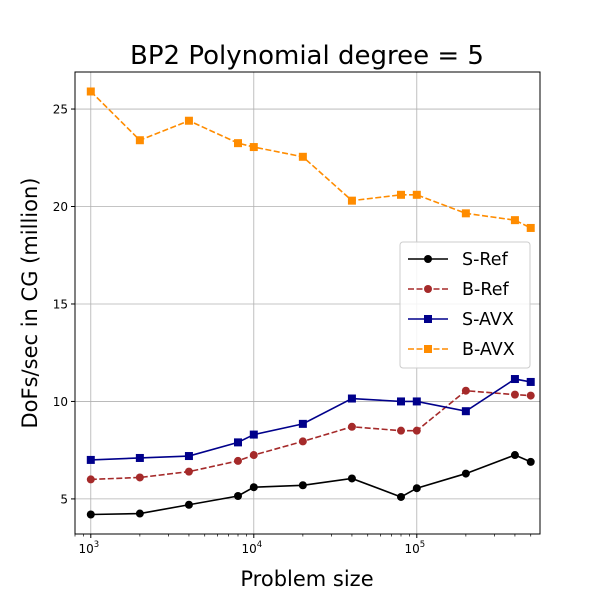 Image resolution: width=600 pixels, height=600 pixels. What do you see at coordinates (307, 56) in the screenshot?
I see `chart-title: BP2 Polynomial degree = 5` at bounding box center [307, 56].